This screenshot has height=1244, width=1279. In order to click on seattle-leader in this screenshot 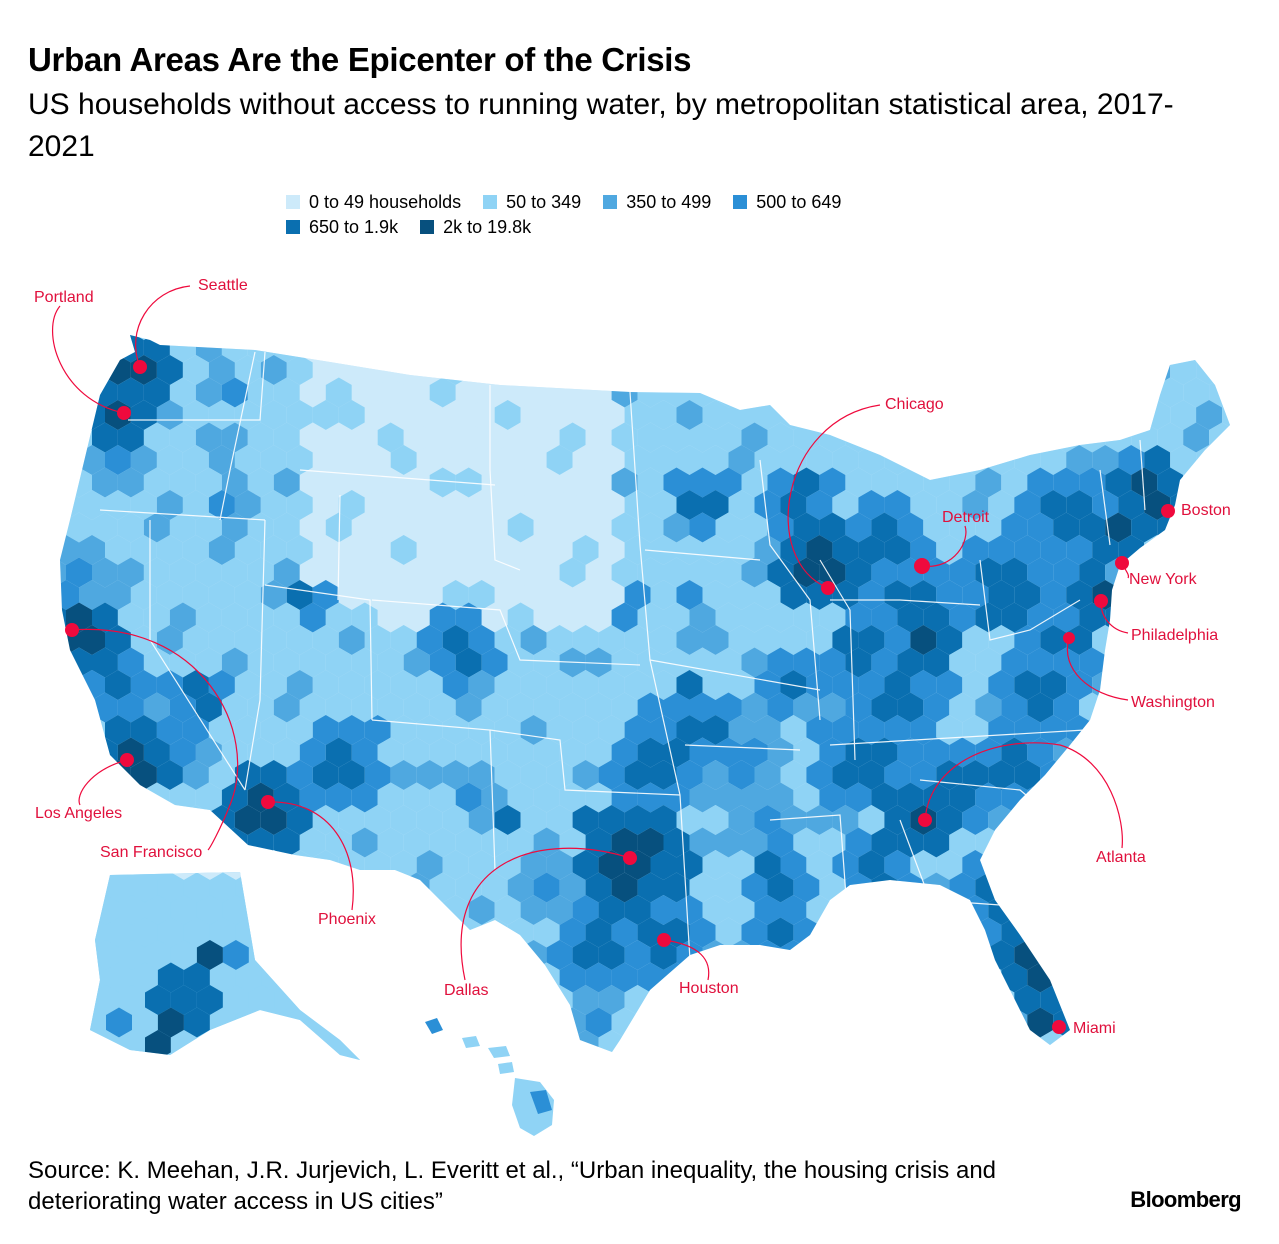, I will do `click(163, 326)`.